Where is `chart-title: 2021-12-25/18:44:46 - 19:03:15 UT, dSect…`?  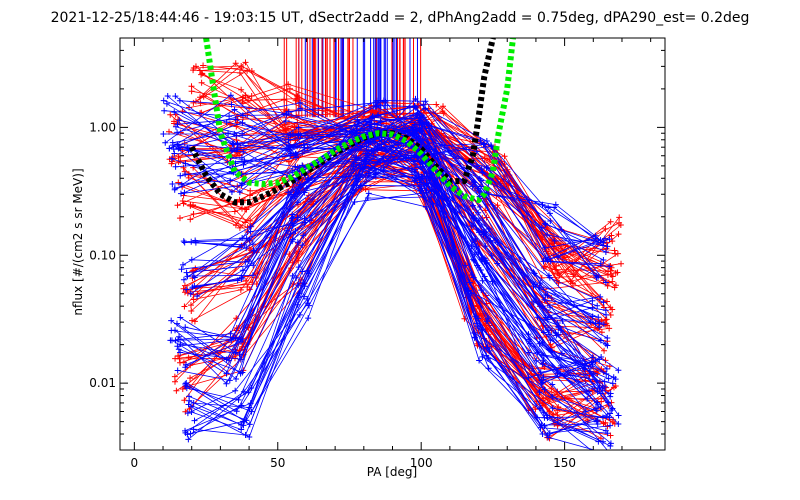 chart-title: 2021-12-25/18:44:46 - 19:03:15 UT, dSect… is located at coordinates (400, 18).